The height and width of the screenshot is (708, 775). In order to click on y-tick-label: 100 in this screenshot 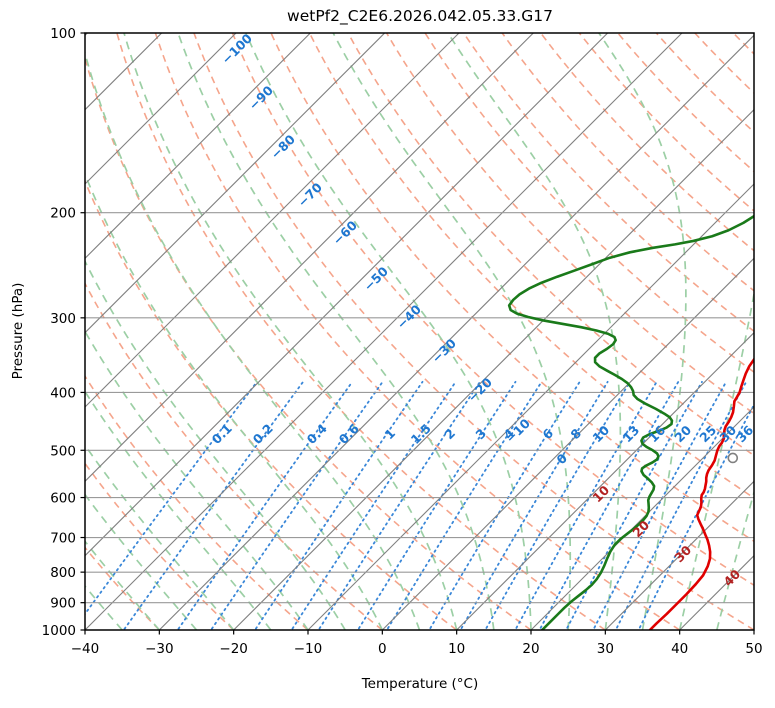, I will do `click(63, 34)`.